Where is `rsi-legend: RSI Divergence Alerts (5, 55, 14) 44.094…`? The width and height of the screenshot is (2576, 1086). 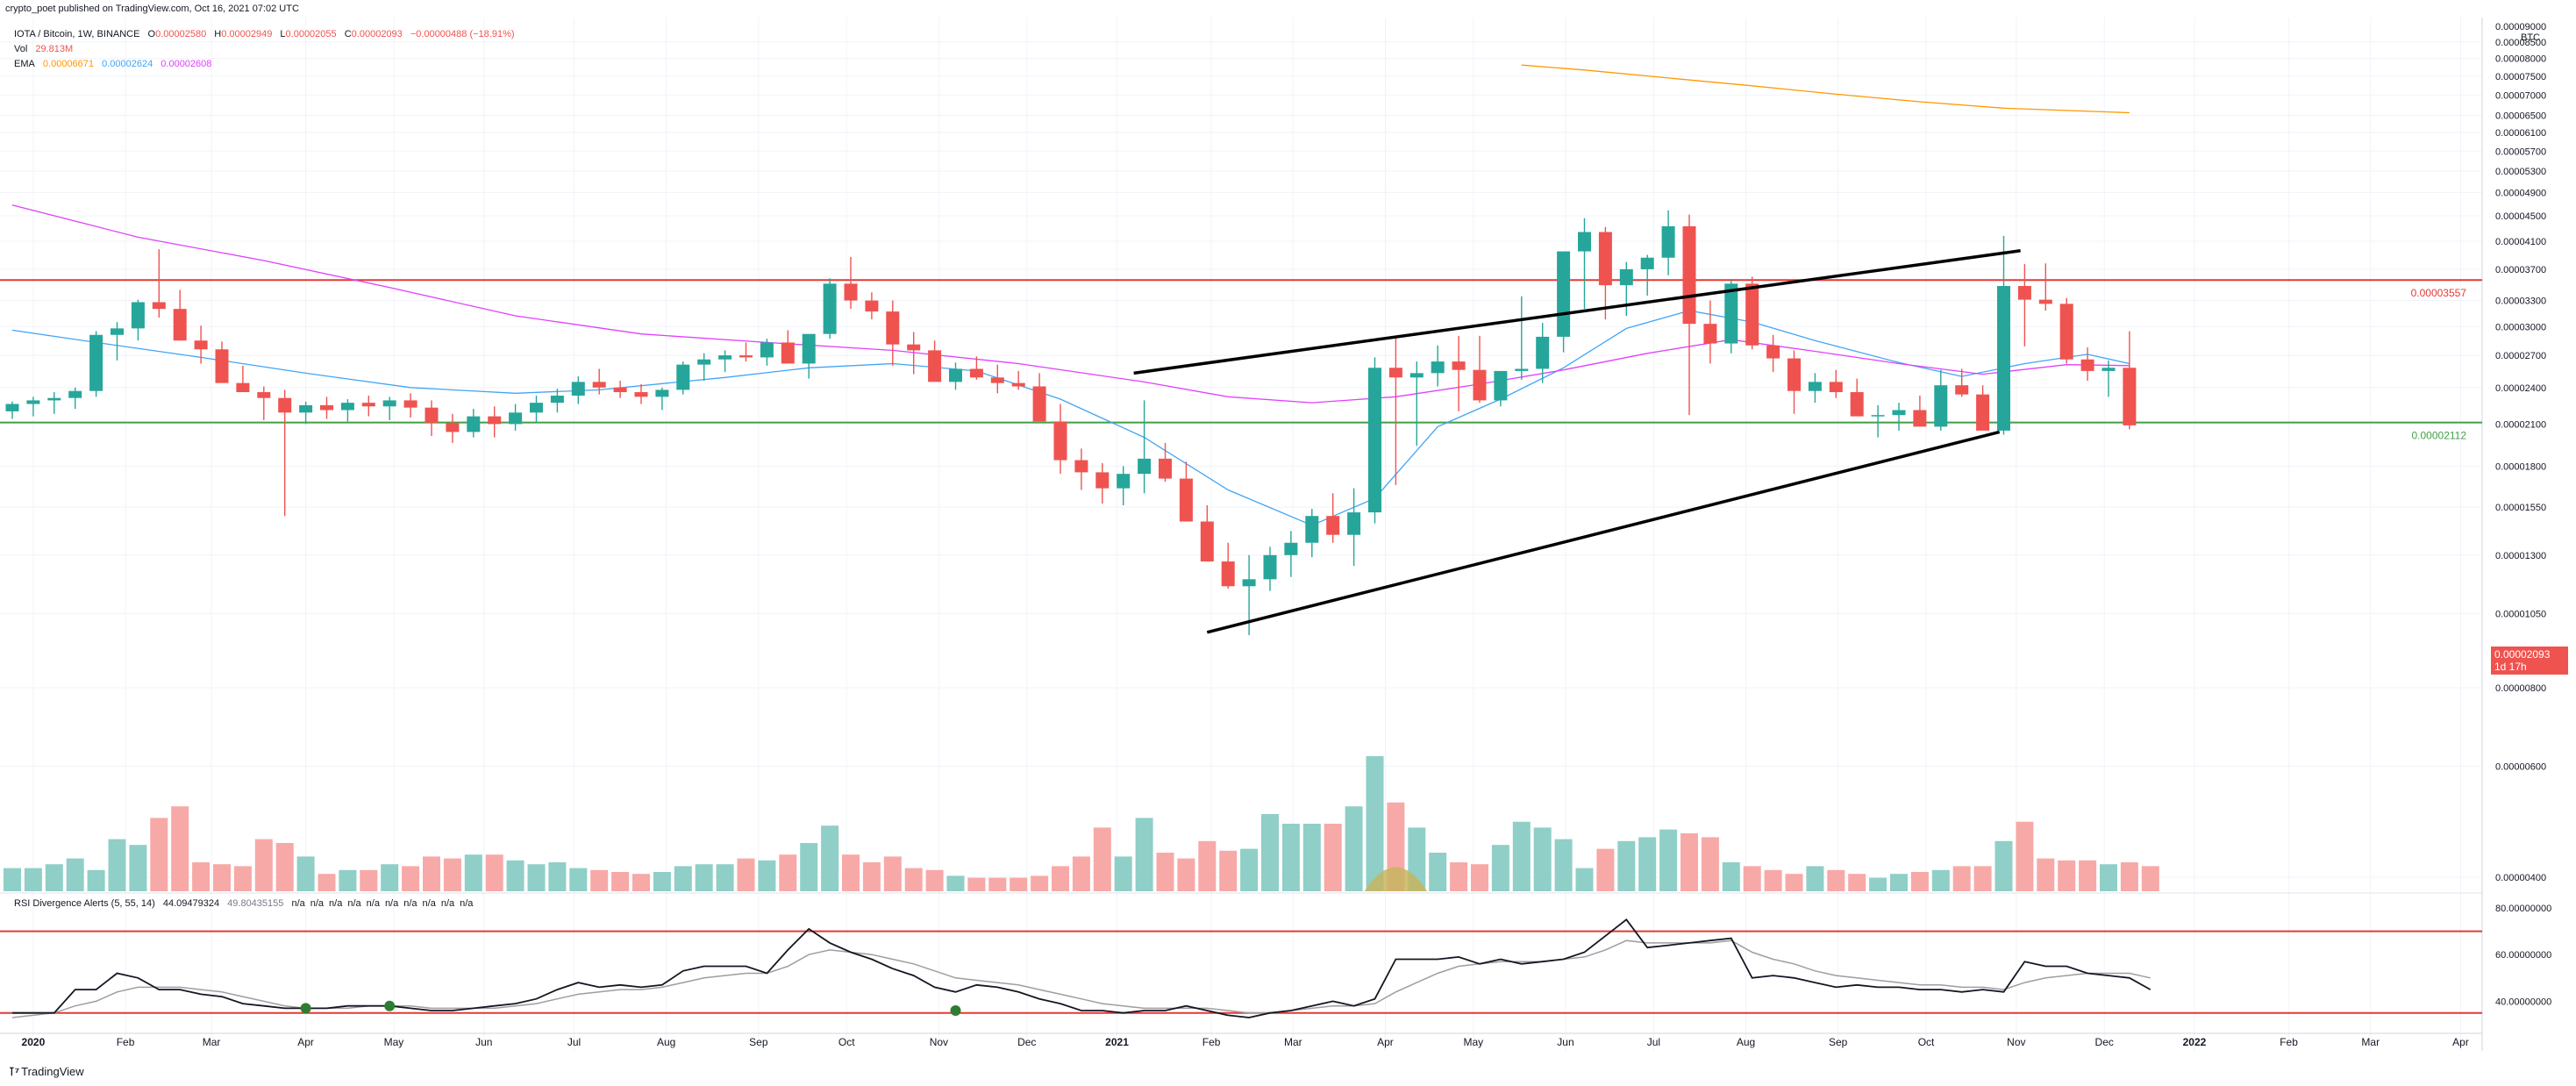 rsi-legend: RSI Divergence Alerts (5, 55, 14) 44.094… is located at coordinates (244, 903).